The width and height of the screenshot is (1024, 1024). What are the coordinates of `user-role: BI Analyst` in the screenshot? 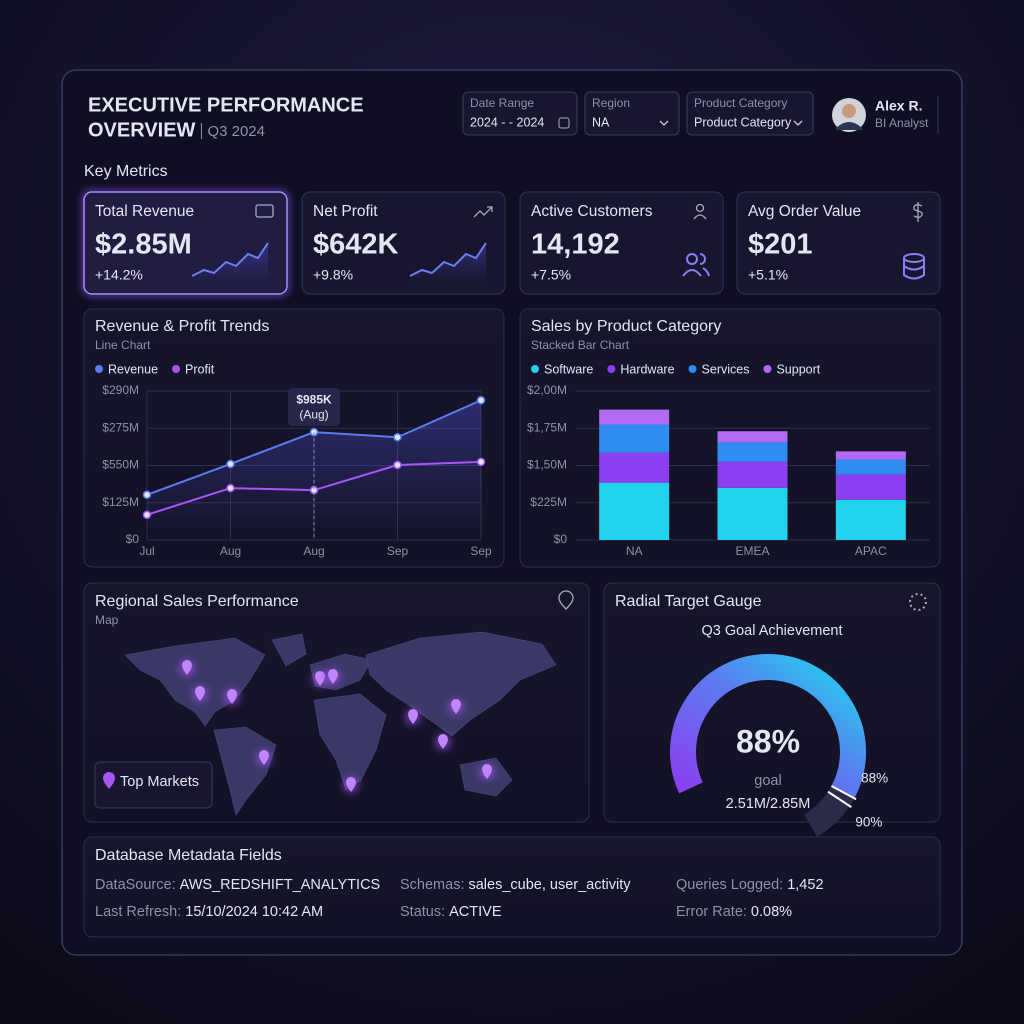 It's located at (902, 123).